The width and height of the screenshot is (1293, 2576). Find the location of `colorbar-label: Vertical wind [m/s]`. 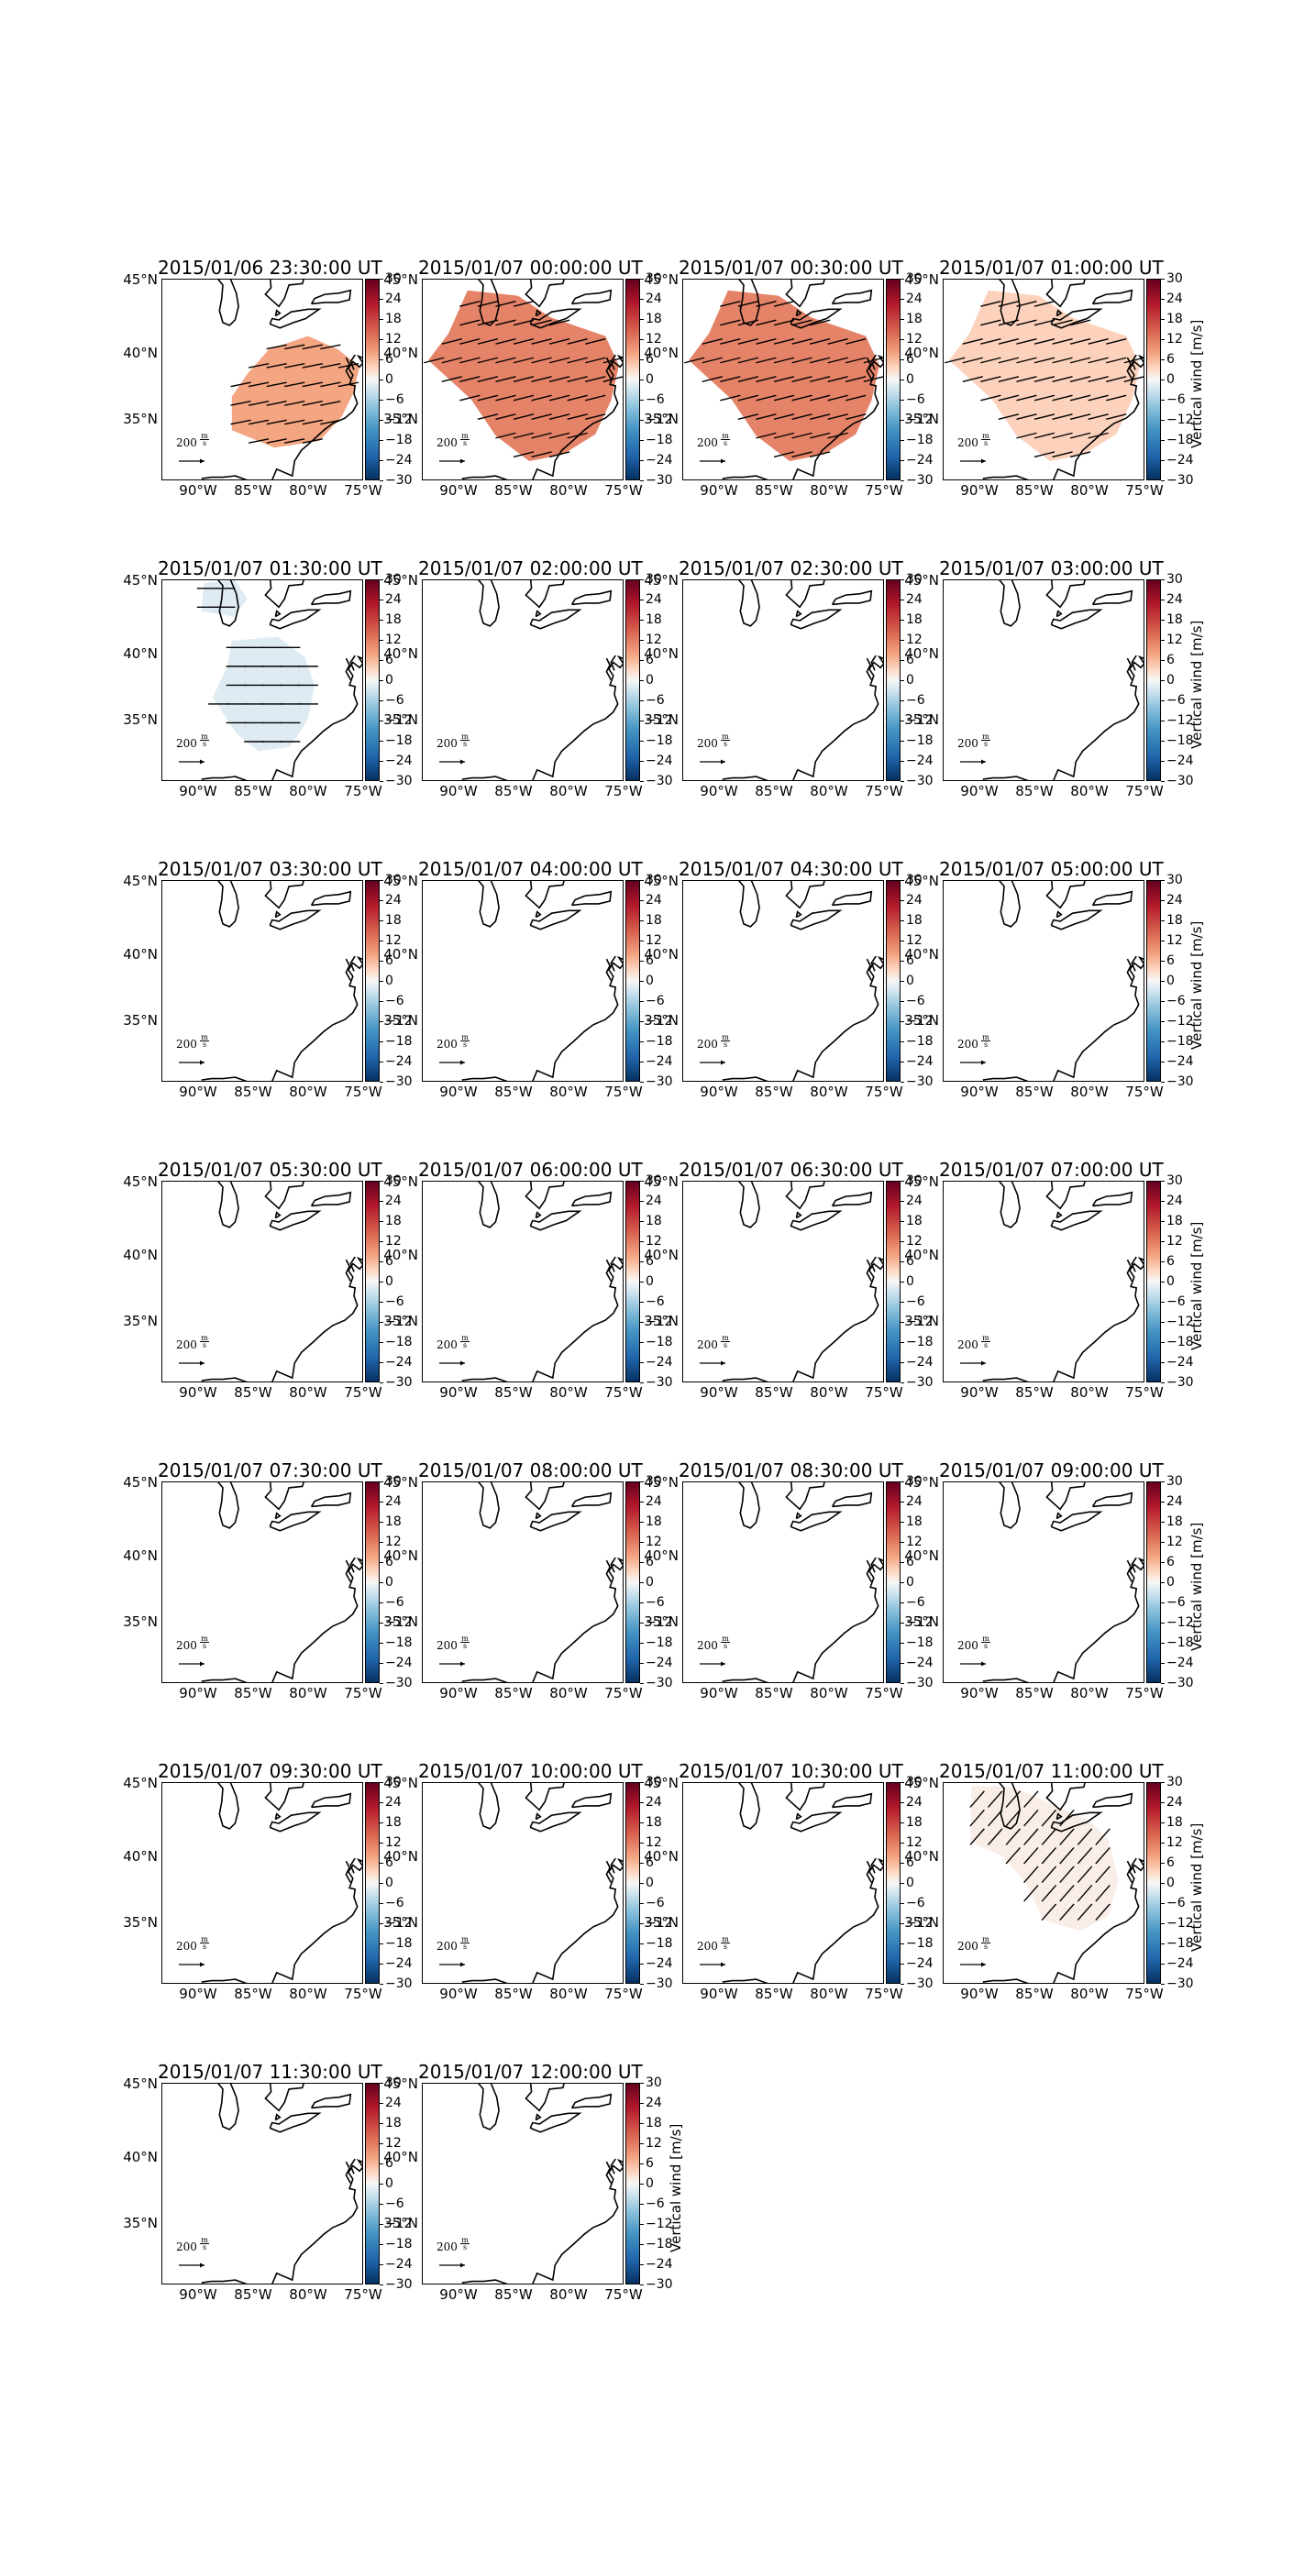

colorbar-label: Vertical wind [m/s] is located at coordinates (1196, 684).